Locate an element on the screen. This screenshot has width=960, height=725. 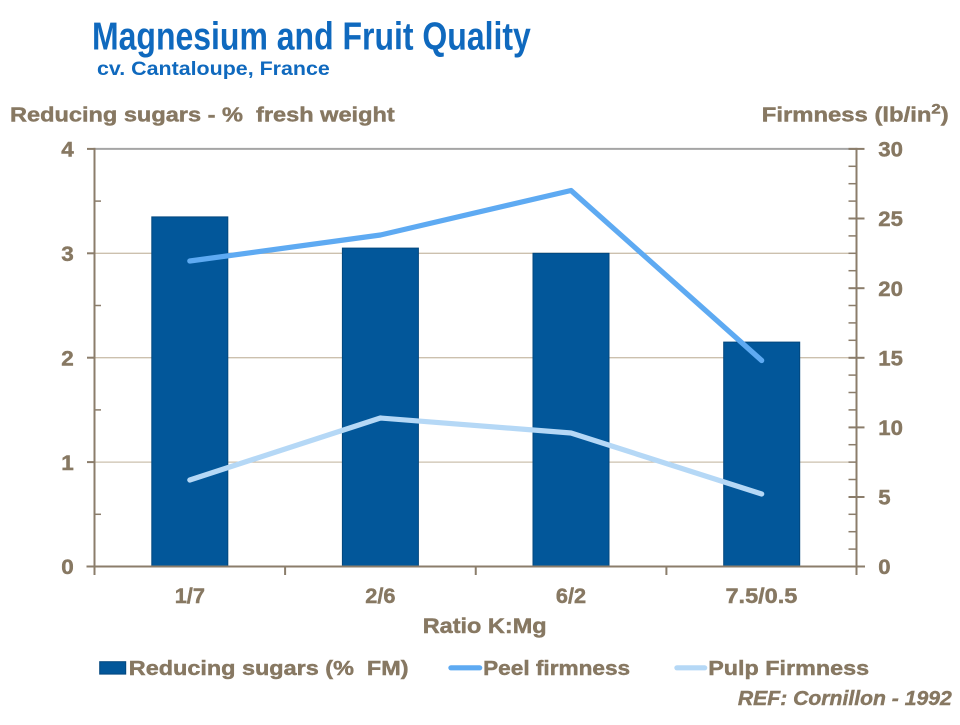
svg-text: 10 is located at coordinates (890, 428).